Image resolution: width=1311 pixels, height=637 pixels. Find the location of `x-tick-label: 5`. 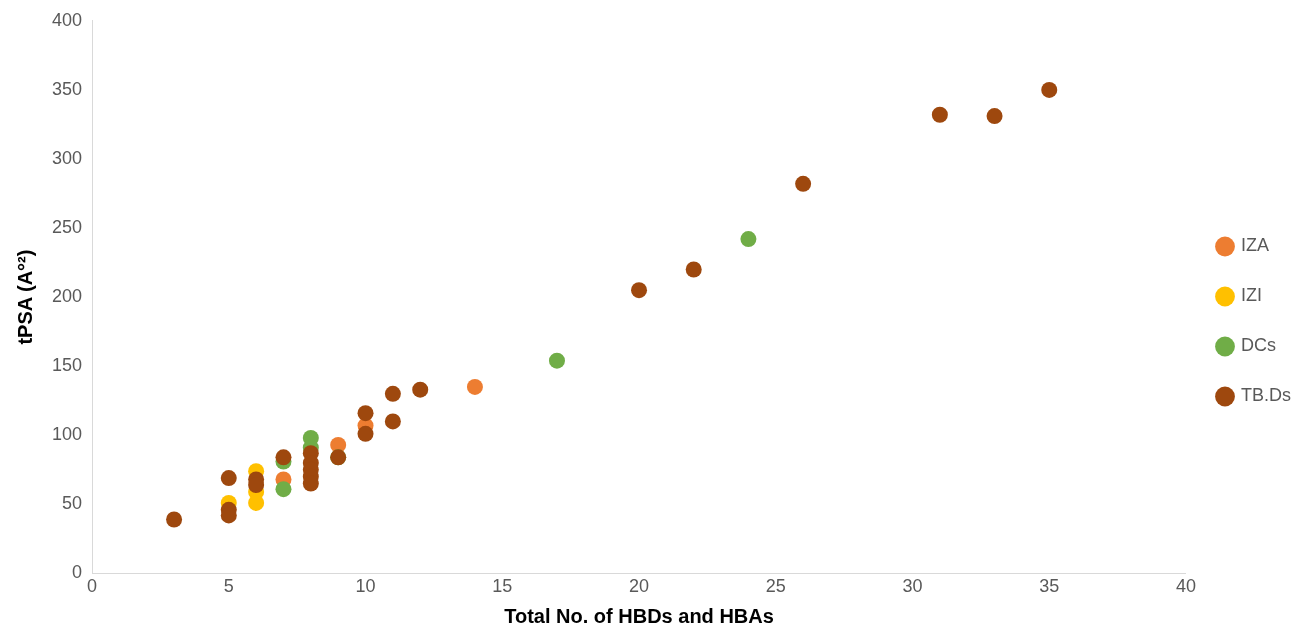

x-tick-label: 5 is located at coordinates (228, 586).